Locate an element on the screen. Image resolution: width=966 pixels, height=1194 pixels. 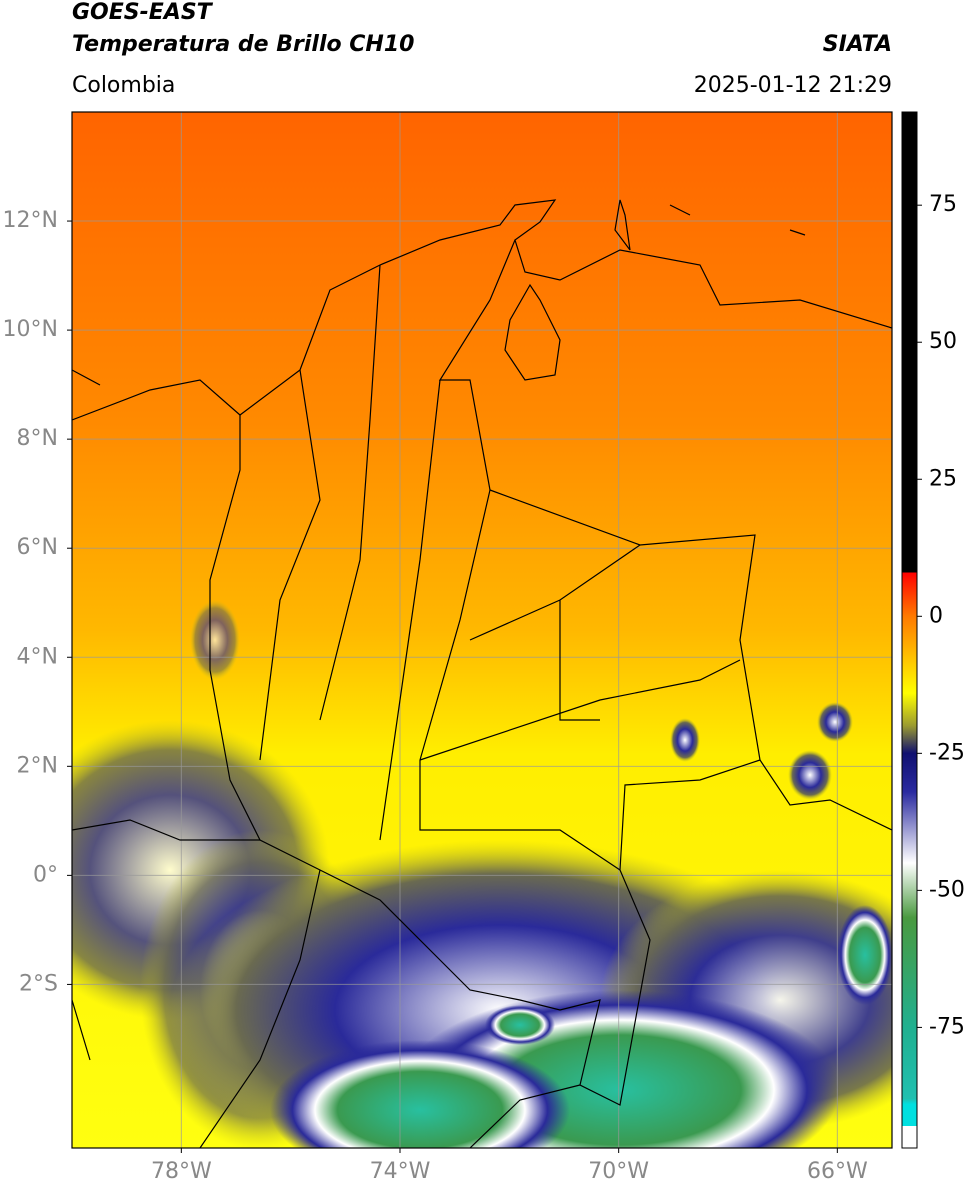
y-tick-label: 6°N is located at coordinates (37, 547).